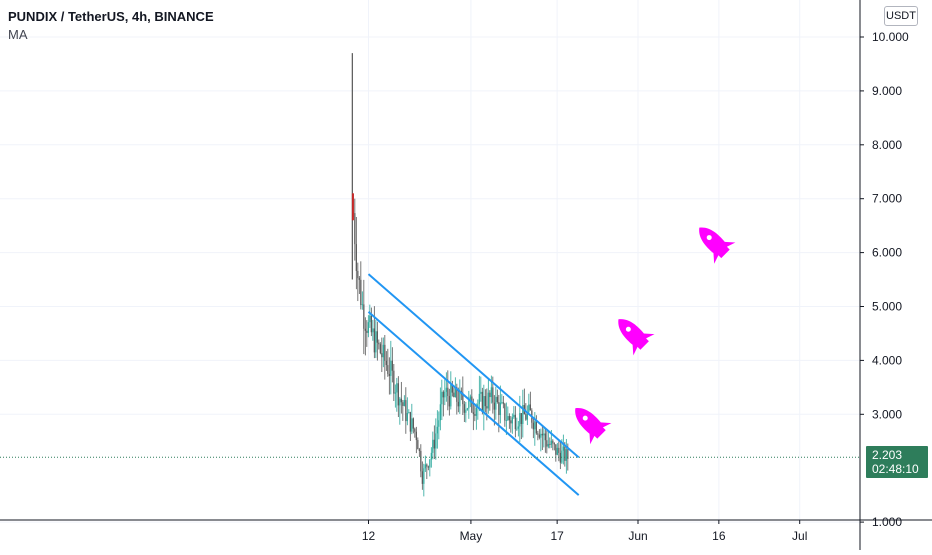 The width and height of the screenshot is (932, 555). I want to click on price-axis-label: 10.000, so click(890, 37).